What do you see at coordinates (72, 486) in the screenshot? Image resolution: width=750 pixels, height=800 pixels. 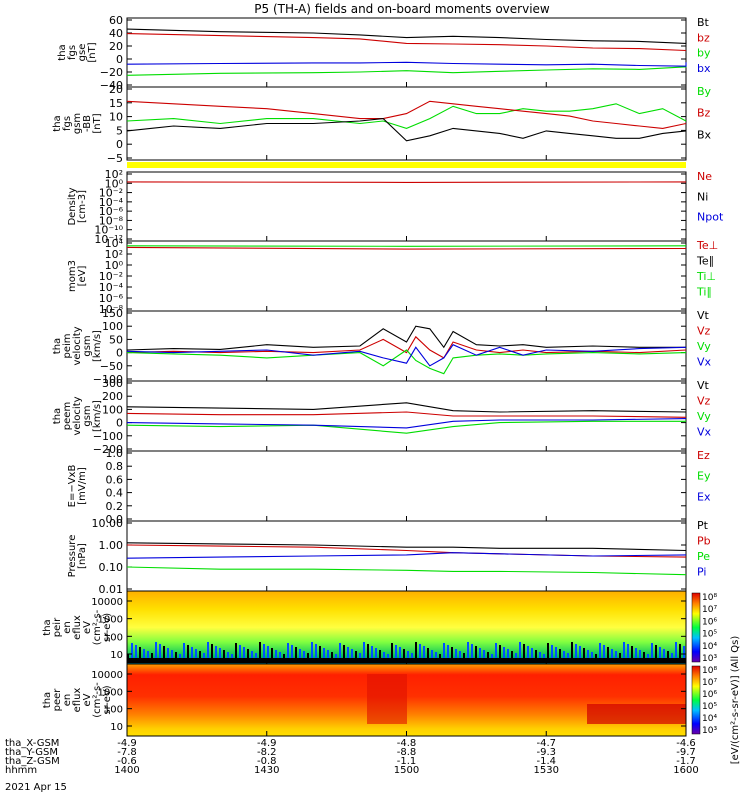 I see `y-axis-label: E=−VxB` at bounding box center [72, 486].